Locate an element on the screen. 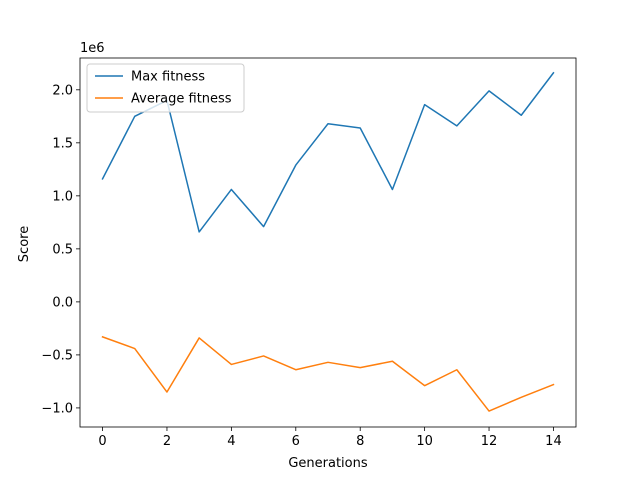 This screenshot has height=480, width=640. y-tick-label: 1.5 is located at coordinates (62, 143).